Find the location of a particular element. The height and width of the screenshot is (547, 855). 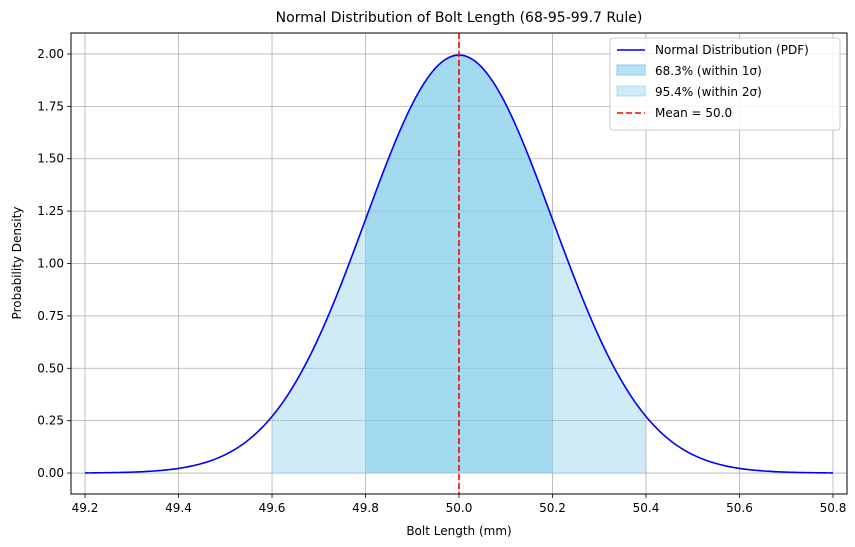

y-tick-label: 0.75 is located at coordinates (50, 316).